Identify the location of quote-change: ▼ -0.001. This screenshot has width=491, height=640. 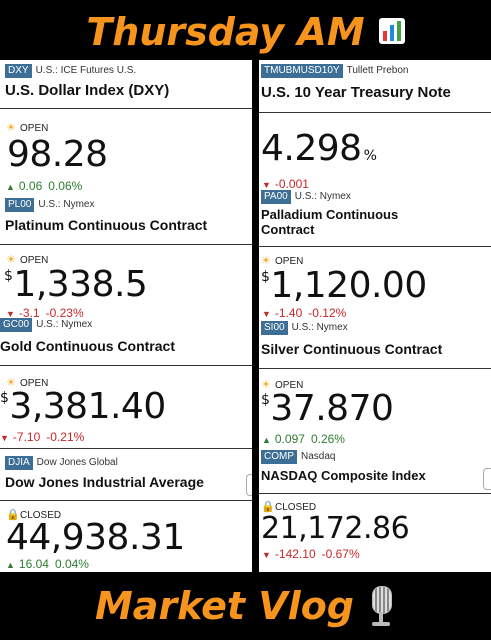
(285, 184).